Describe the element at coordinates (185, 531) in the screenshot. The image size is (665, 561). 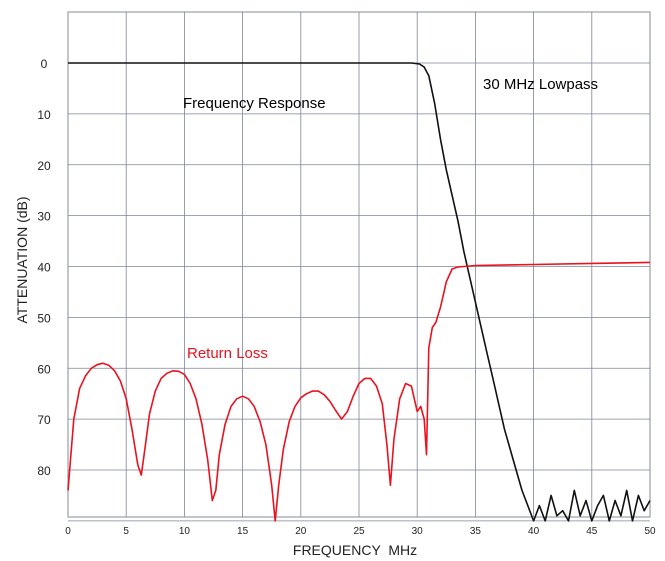
I see `x-tick-label: 10` at that location.